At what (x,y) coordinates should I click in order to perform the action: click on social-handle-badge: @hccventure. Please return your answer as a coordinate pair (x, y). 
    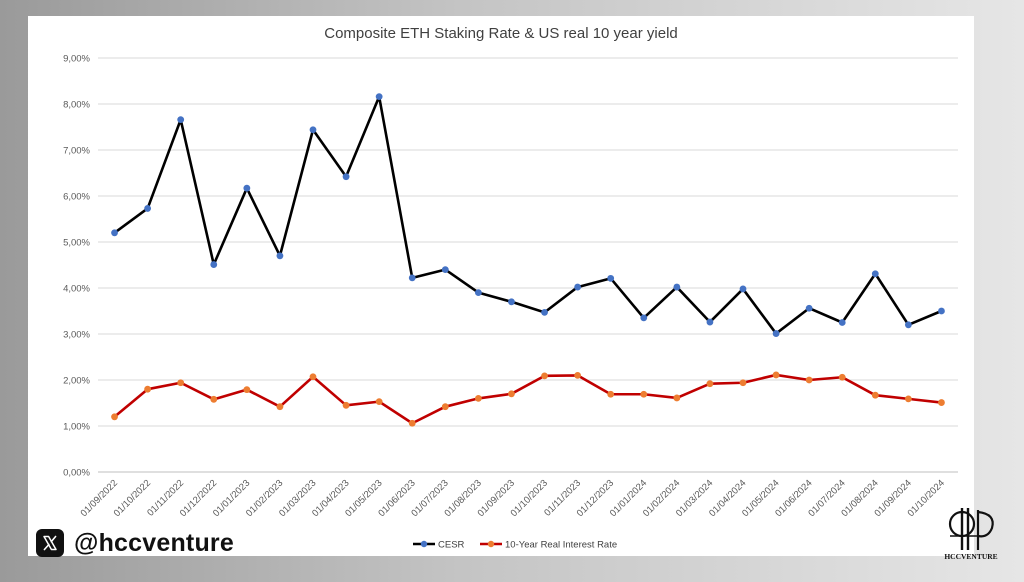
    Looking at the image, I should click on (135, 543).